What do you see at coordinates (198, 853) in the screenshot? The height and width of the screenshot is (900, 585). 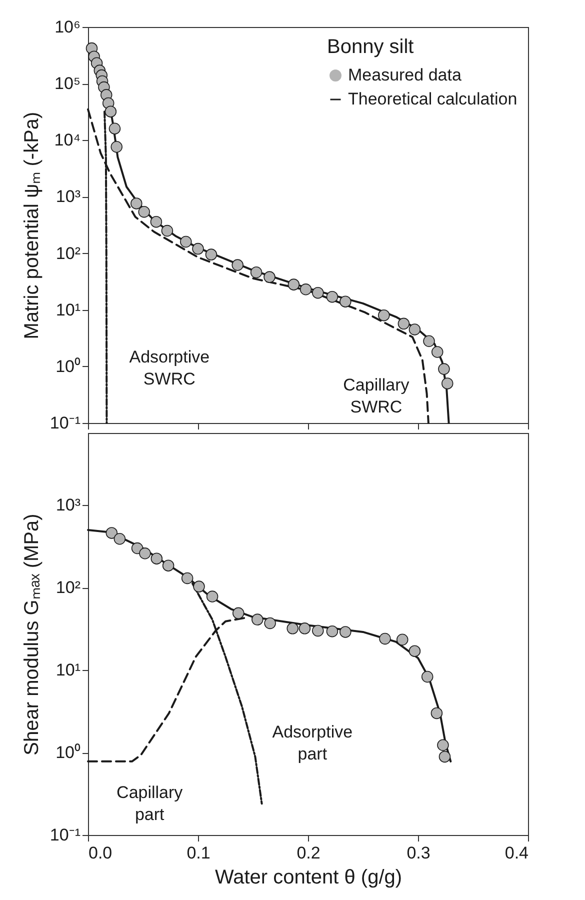 I see `x-tick-label: 0.1` at bounding box center [198, 853].